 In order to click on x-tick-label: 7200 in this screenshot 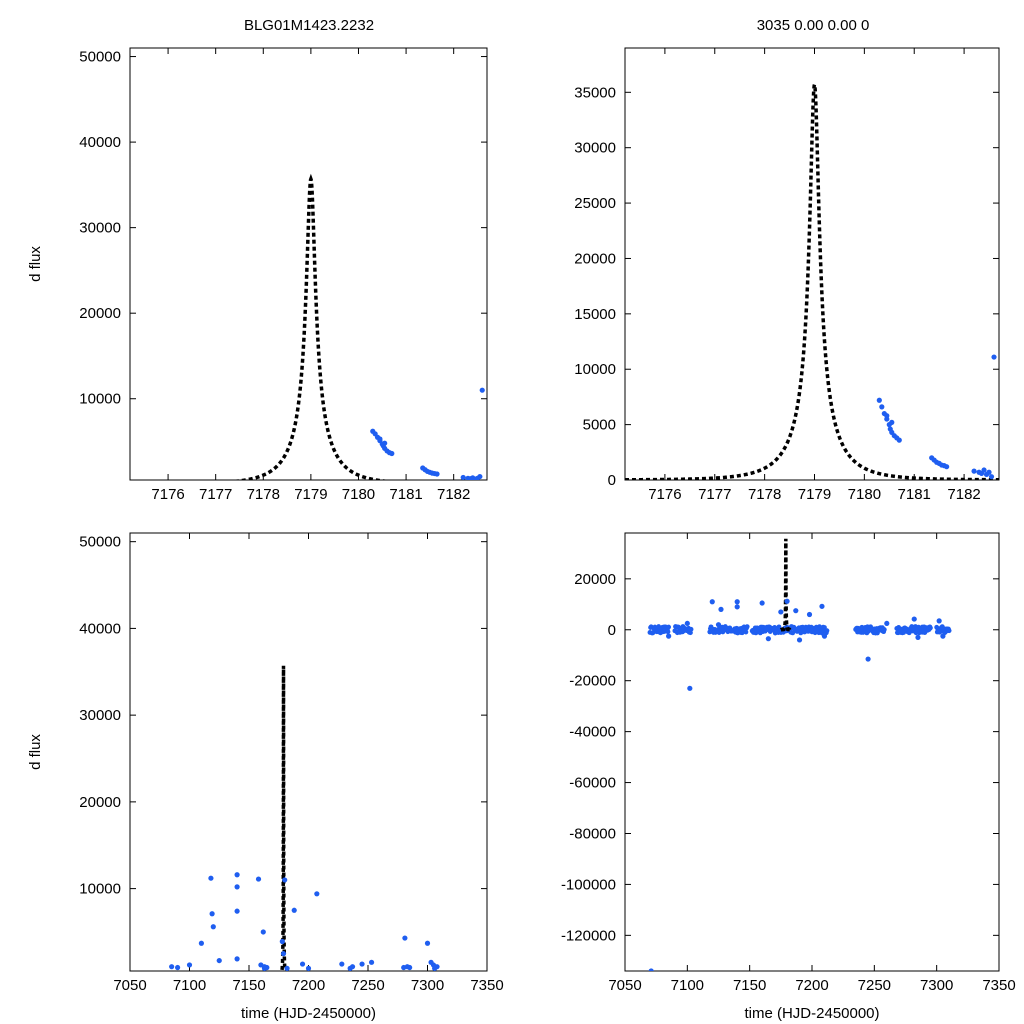, I will do `click(811, 985)`.